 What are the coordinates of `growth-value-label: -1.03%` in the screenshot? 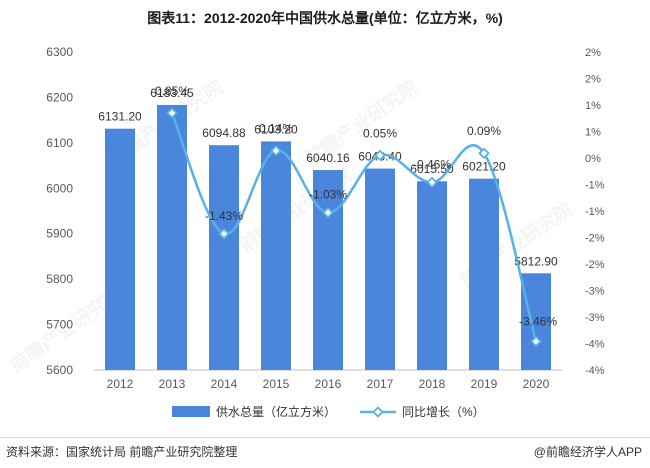 It's located at (328, 195).